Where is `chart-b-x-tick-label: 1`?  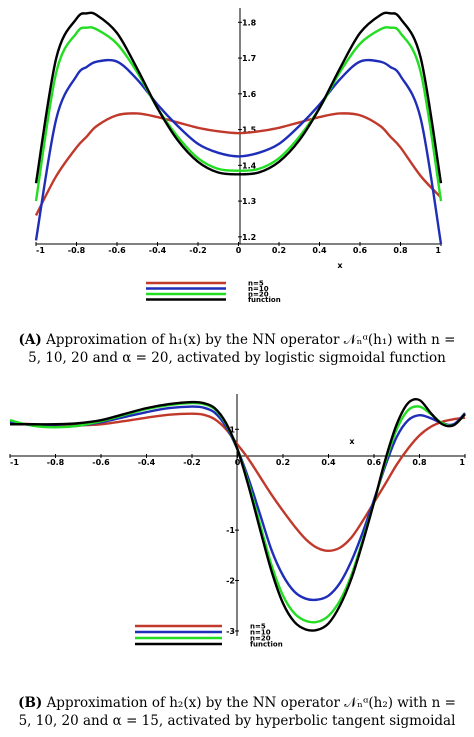
chart-b-x-tick-label: 1 is located at coordinates (462, 462).